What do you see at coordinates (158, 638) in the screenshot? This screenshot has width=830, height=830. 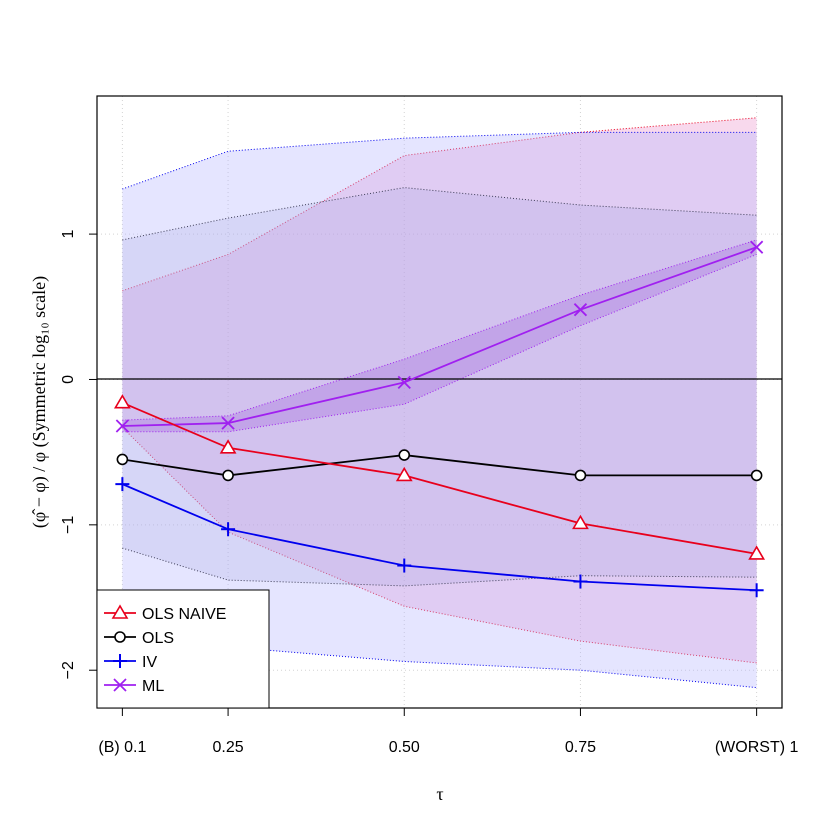 I see `legend-label: OLS` at bounding box center [158, 638].